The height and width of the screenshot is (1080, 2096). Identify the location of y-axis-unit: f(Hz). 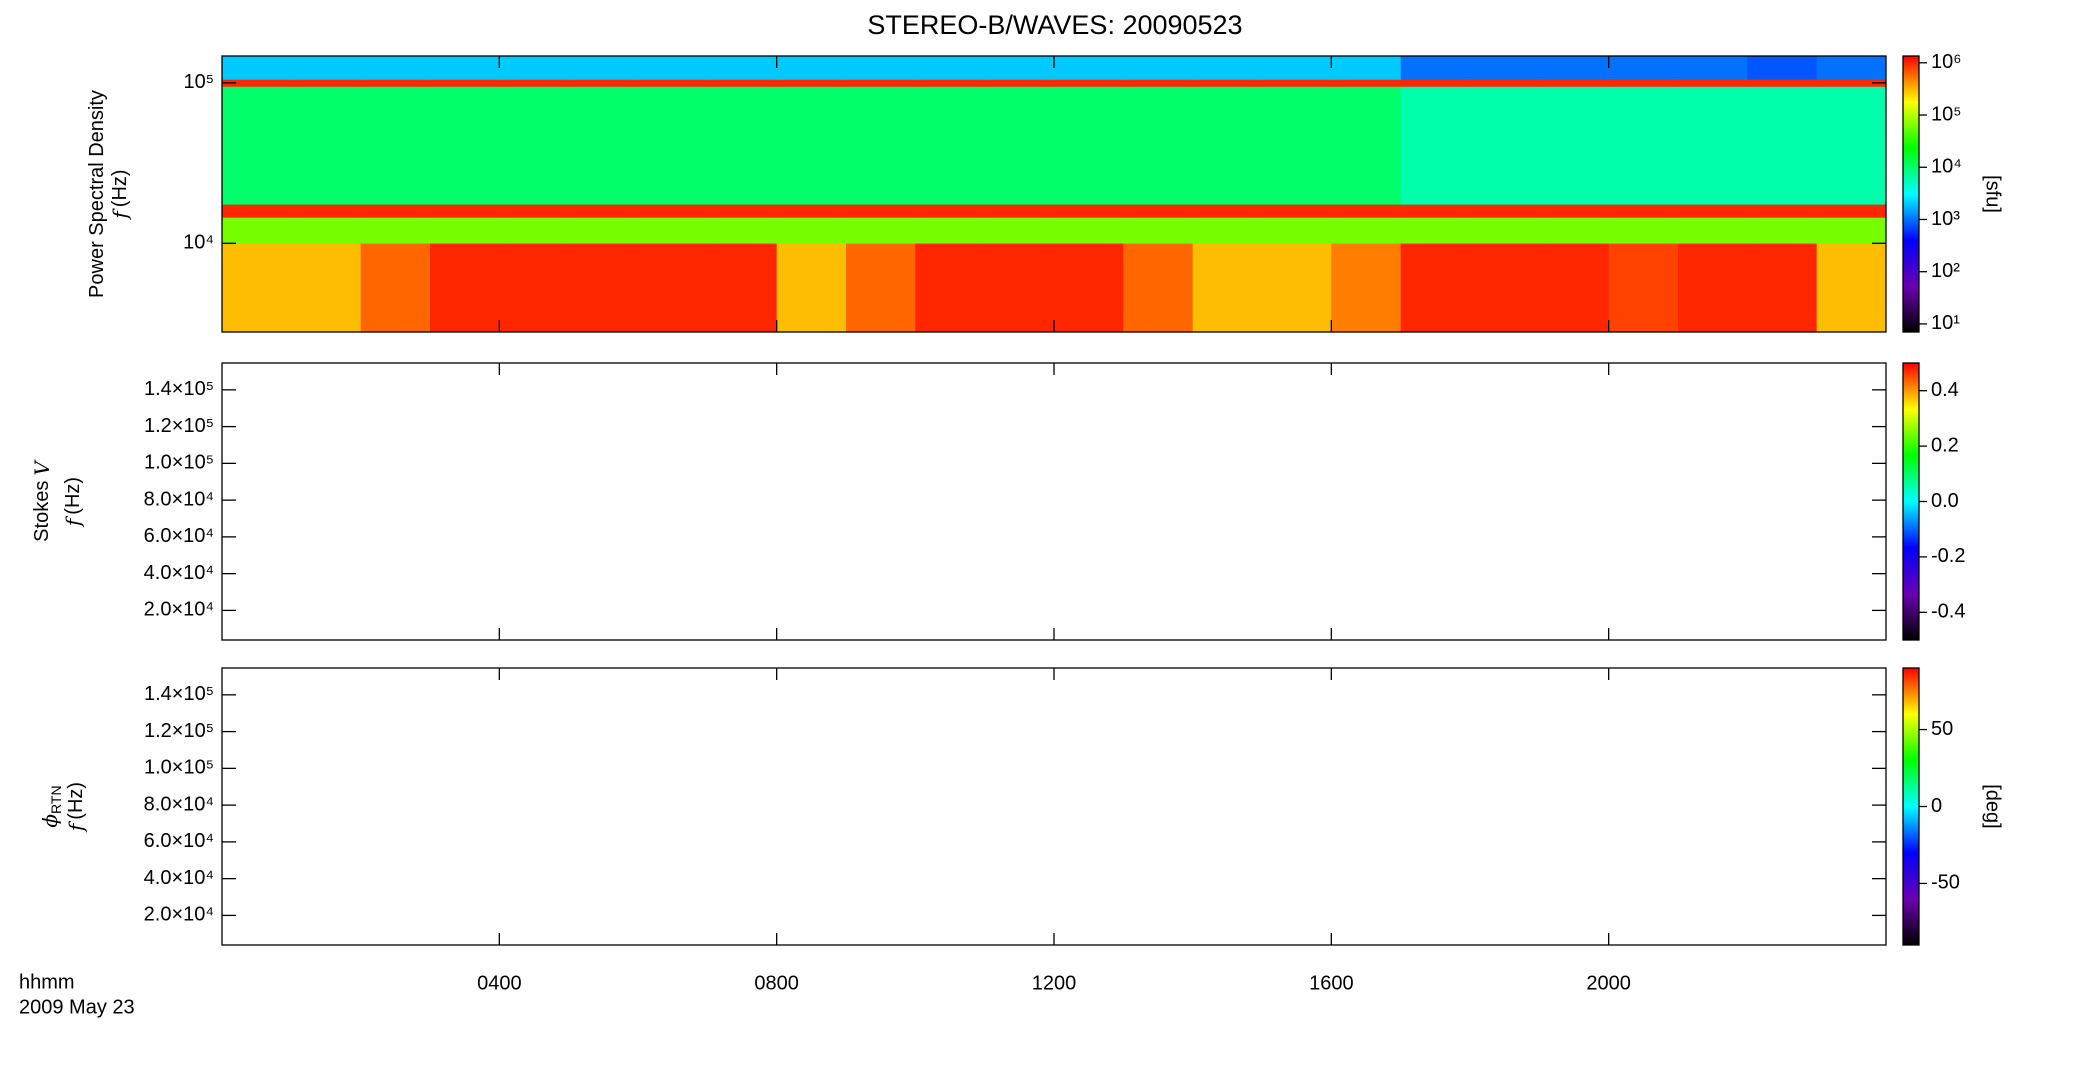
(73, 502).